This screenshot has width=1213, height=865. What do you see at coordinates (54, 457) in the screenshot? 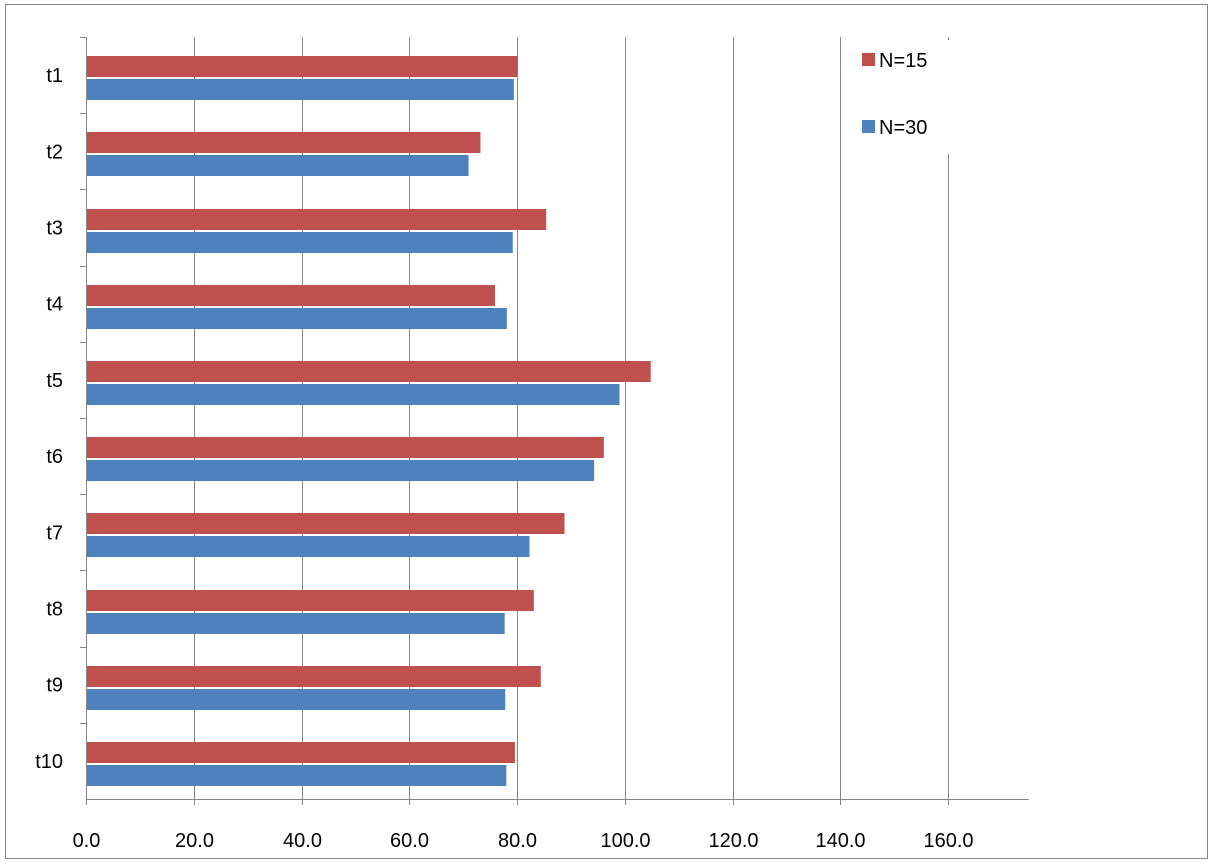
I see `y-tick-label-t6: t6` at bounding box center [54, 457].